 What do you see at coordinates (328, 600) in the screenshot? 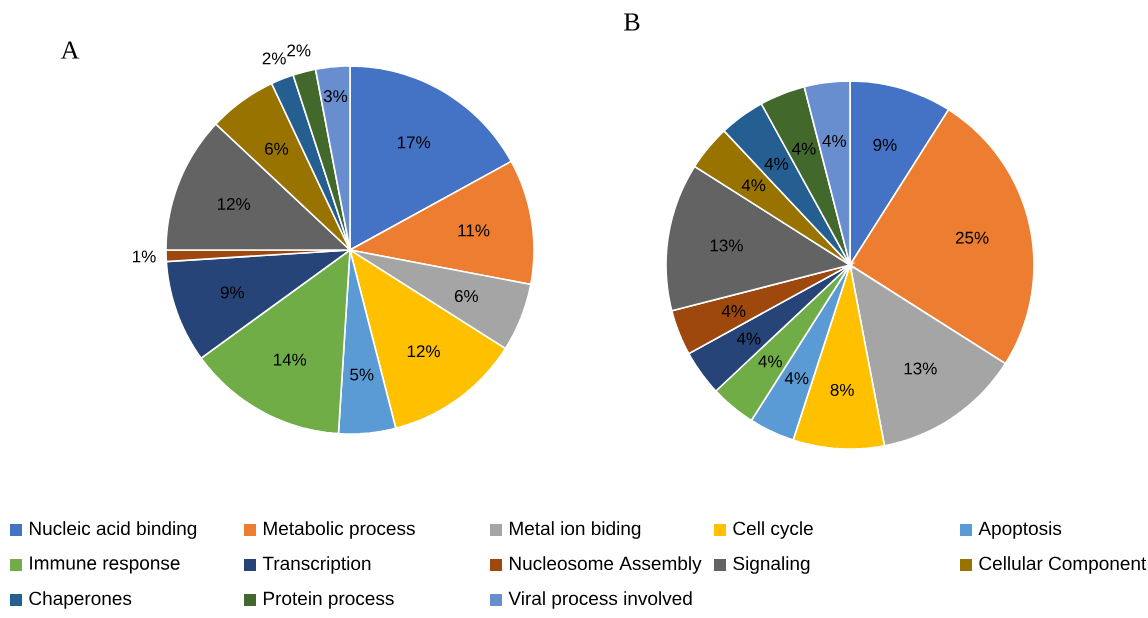
I see `legend-label: Protein process` at bounding box center [328, 600].